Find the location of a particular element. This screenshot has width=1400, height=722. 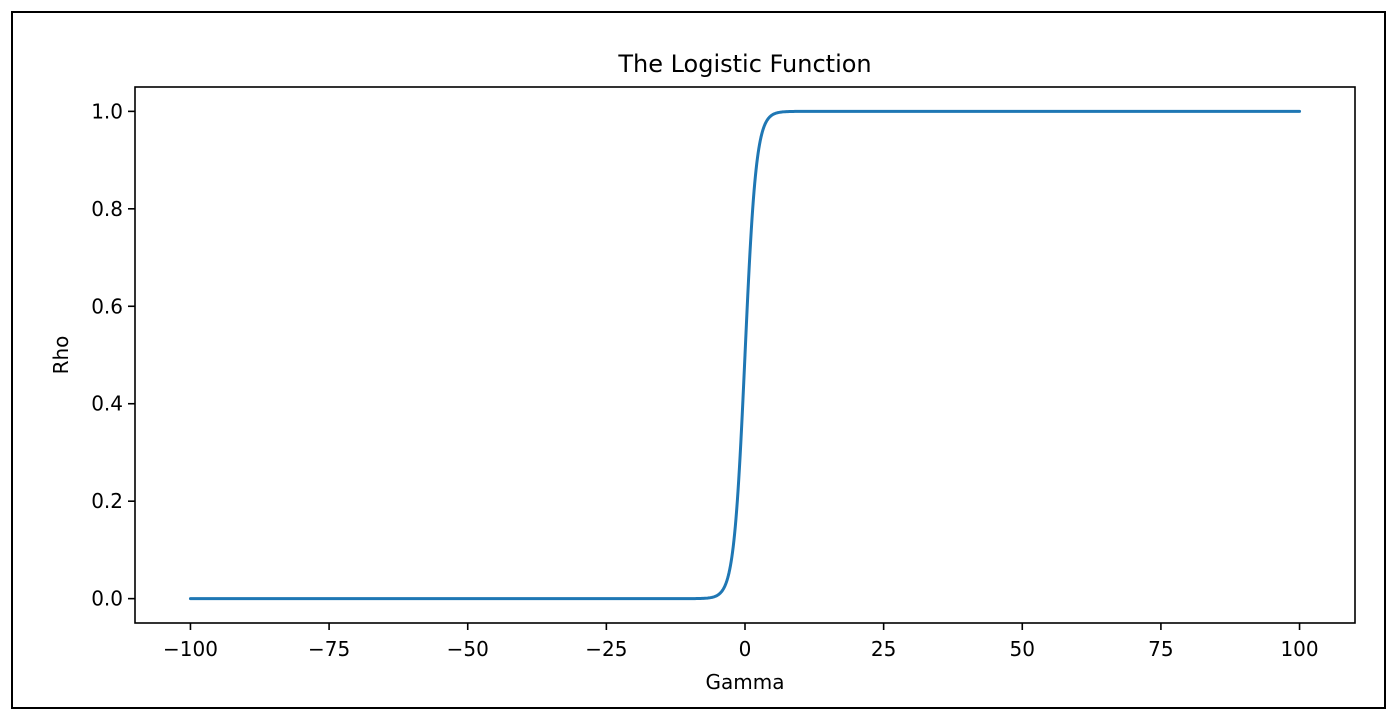

x-tick-label: −75 is located at coordinates (329, 649).